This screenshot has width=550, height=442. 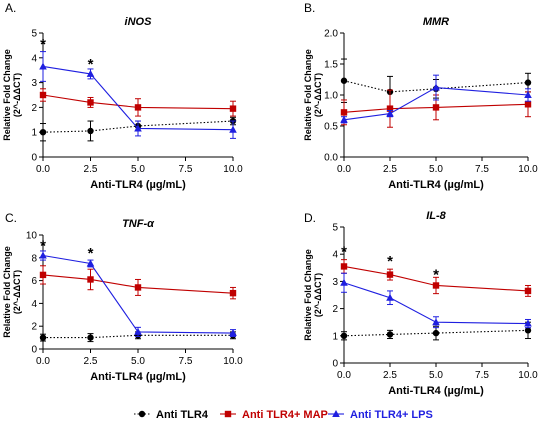 What do you see at coordinates (335, 336) in the screenshot?
I see `y-tick-label: 1` at bounding box center [335, 336].